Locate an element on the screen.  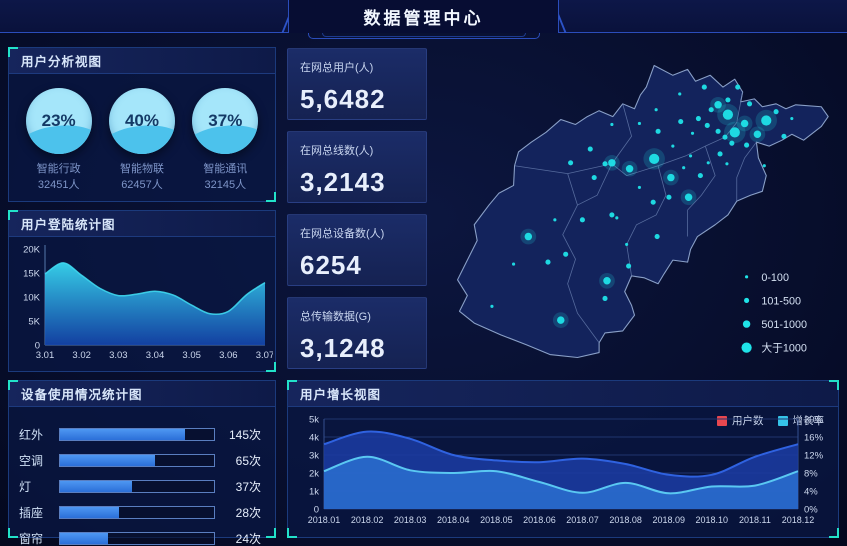
panel-user-growth-title: 用户增长视图 is located at coordinates (341, 395).